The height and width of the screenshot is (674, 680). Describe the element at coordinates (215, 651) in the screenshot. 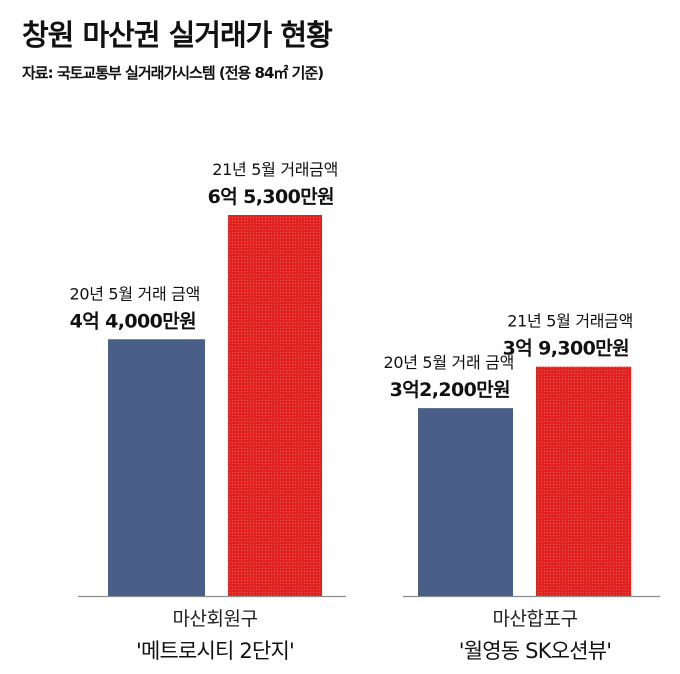

I see `complex-label: '메트로시티 2단지'` at that location.